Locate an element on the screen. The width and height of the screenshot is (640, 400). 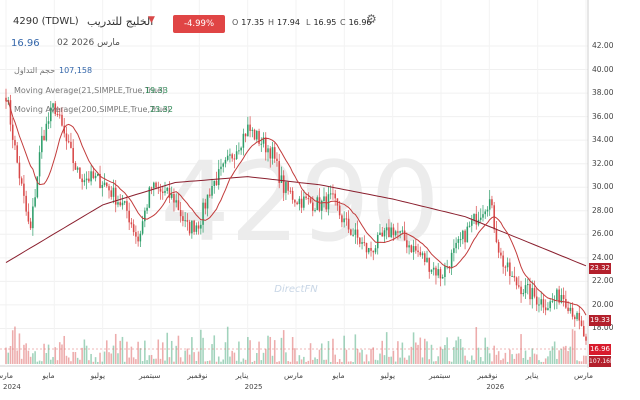
y-tick-label: 42.00 is located at coordinates (603, 45).